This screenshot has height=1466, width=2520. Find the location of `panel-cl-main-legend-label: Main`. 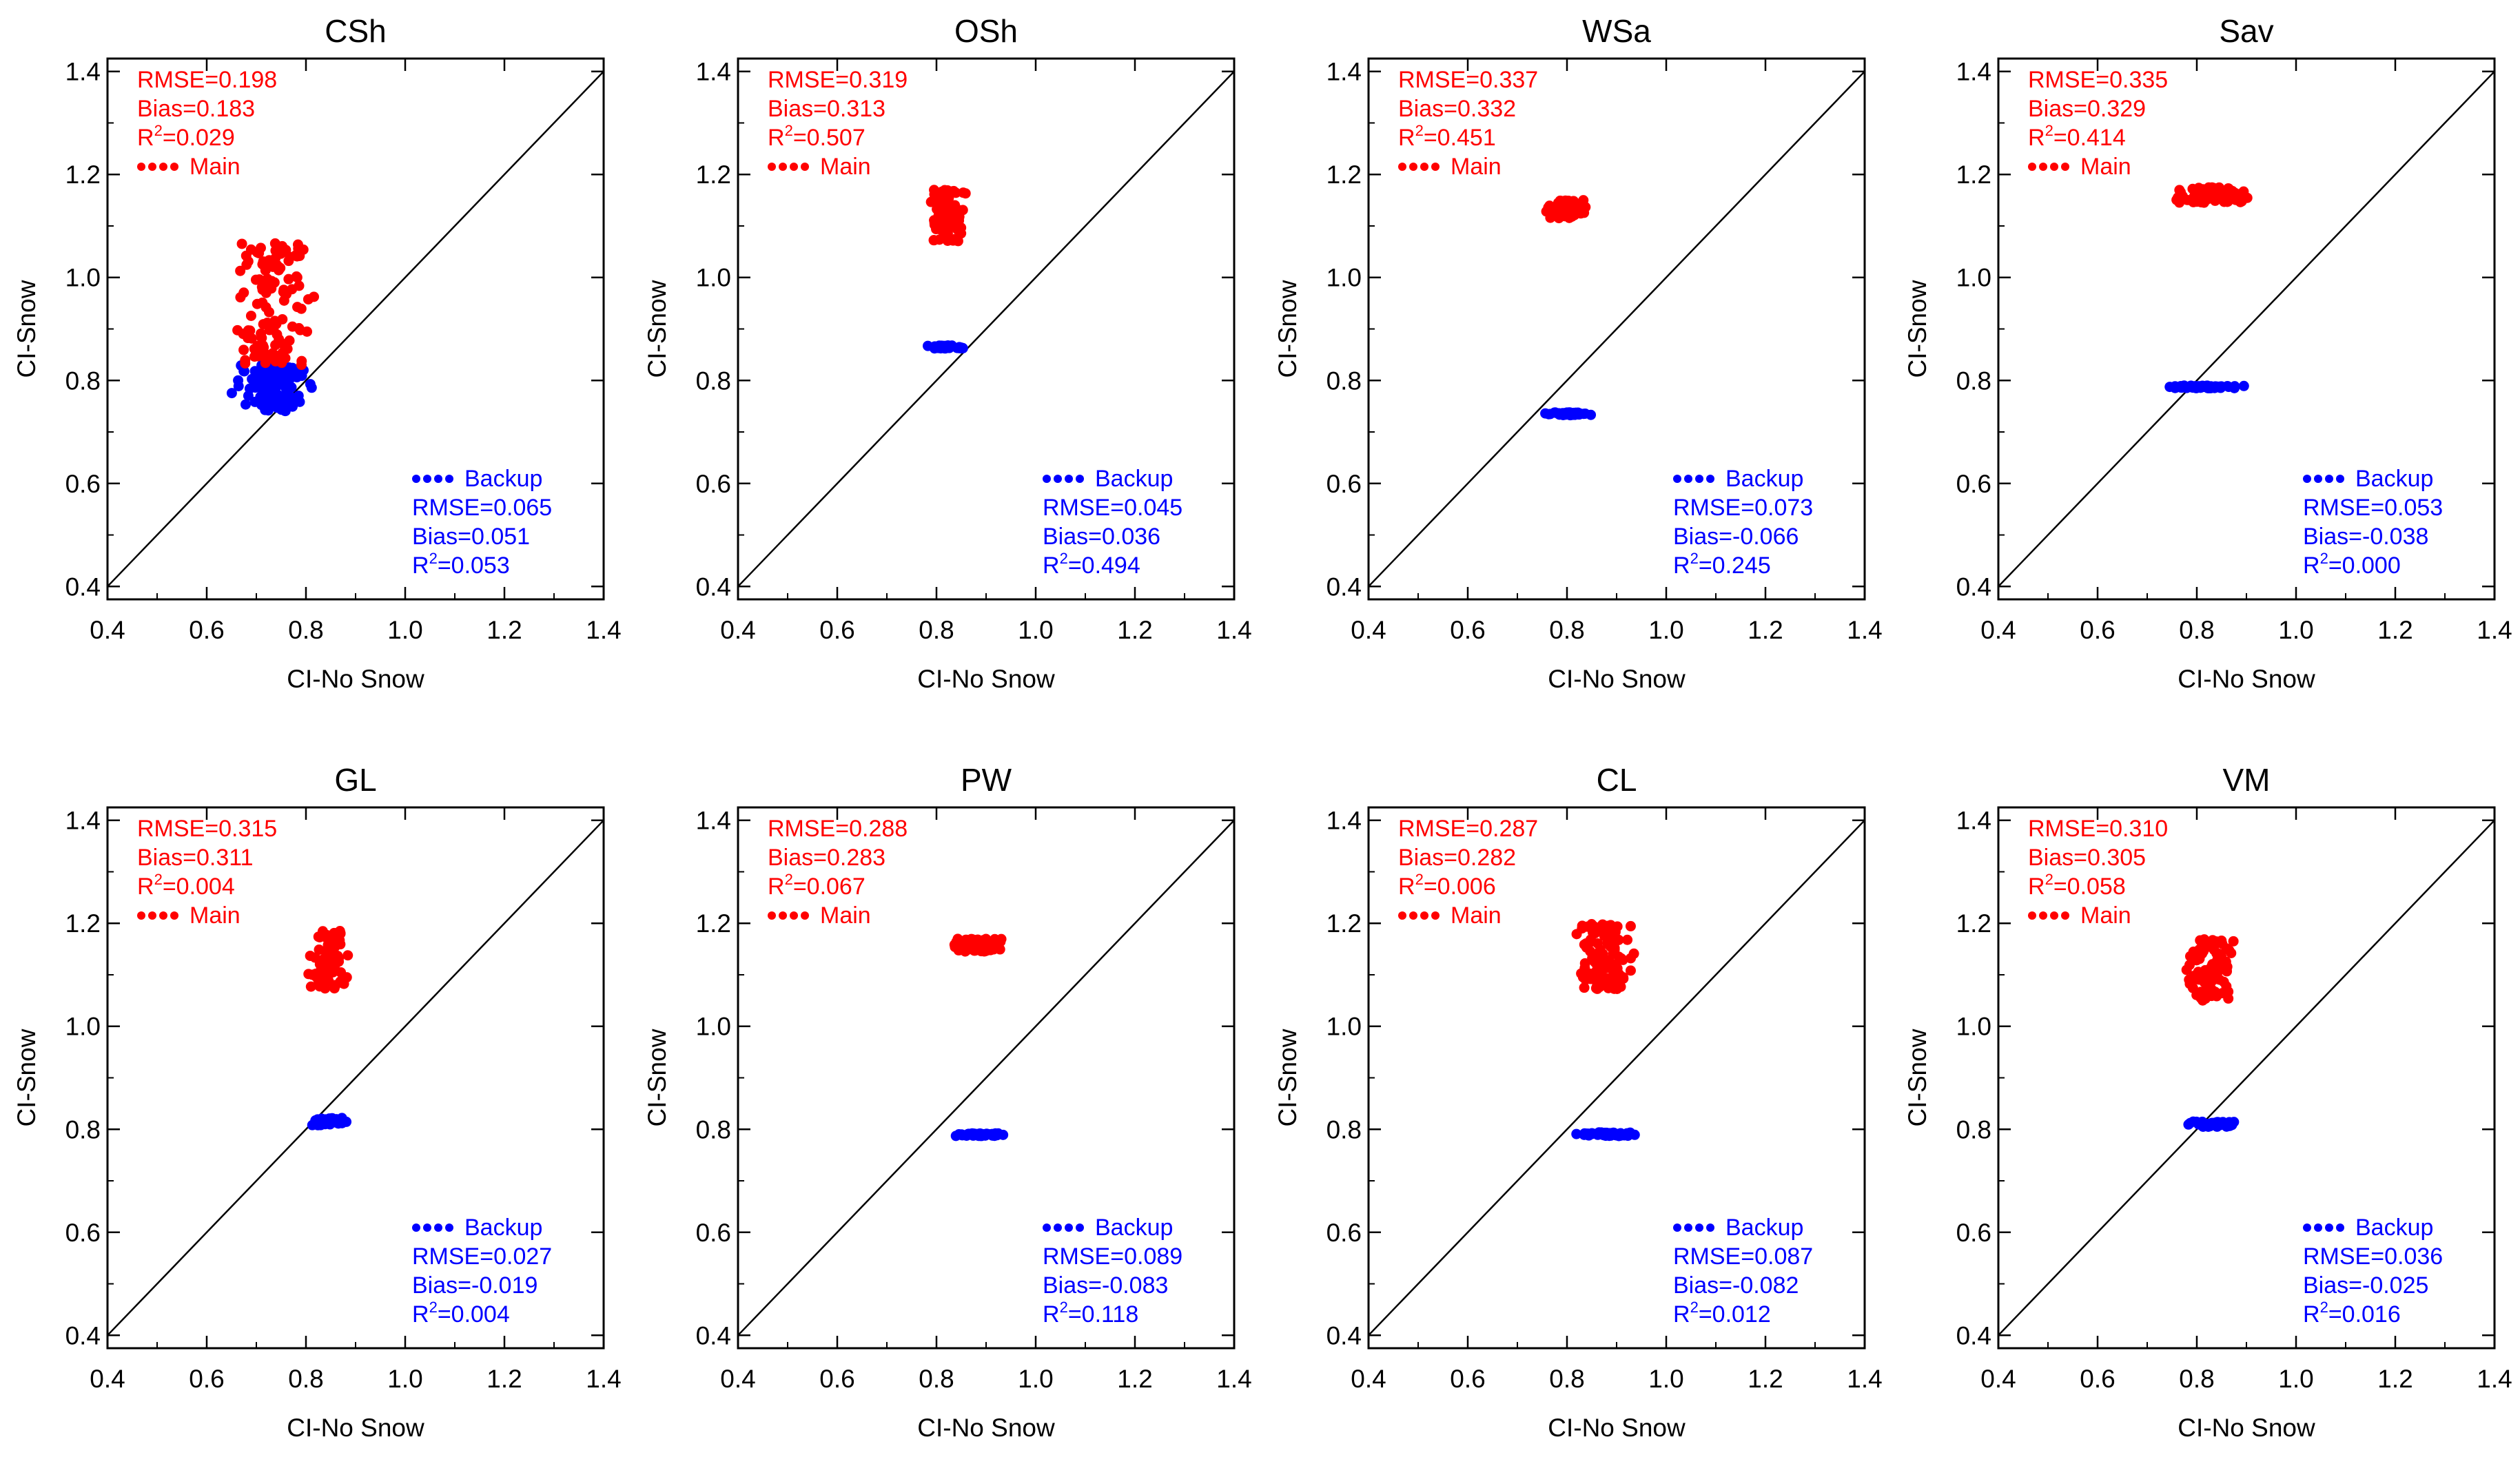

panel-cl-main-legend-label: Main is located at coordinates (1476, 915).